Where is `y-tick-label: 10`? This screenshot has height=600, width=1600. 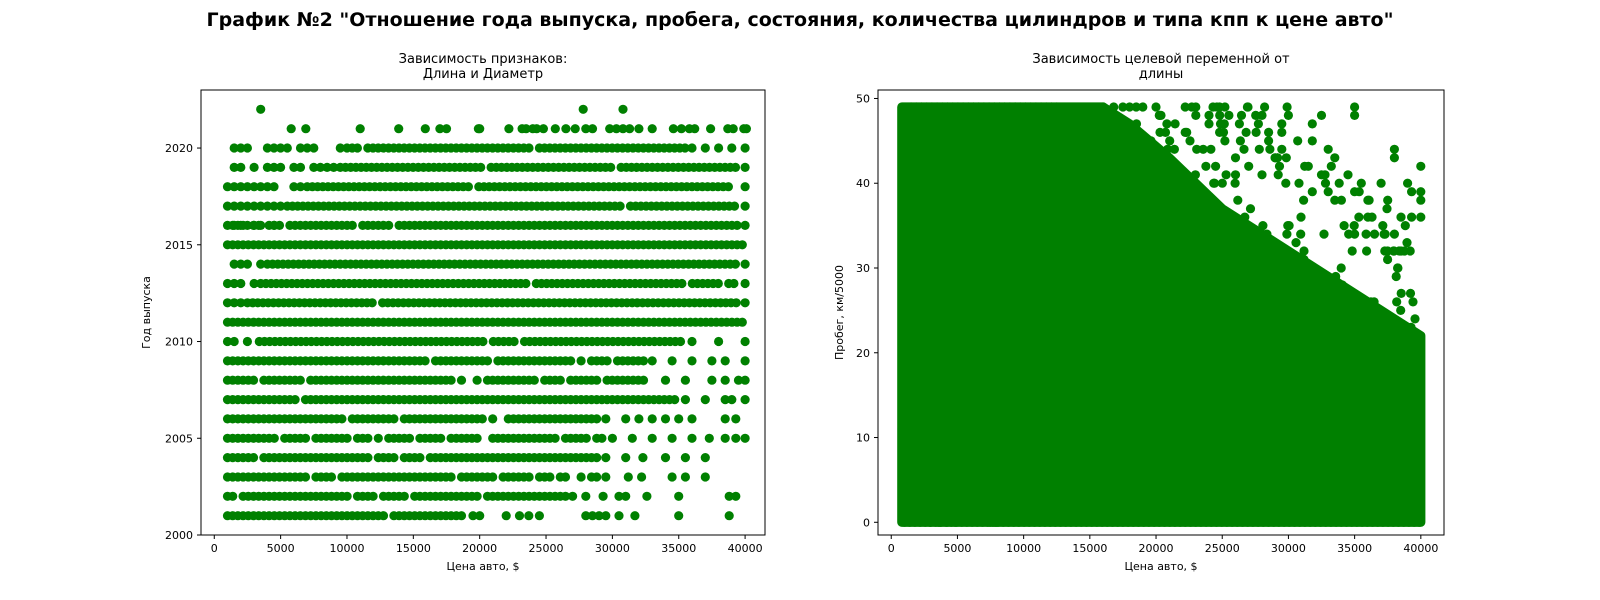
y-tick-label: 10 is located at coordinates (863, 438).